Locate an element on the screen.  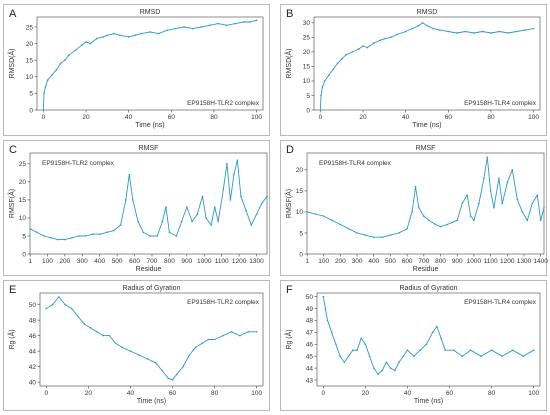
x-axis-label: Time (ns) is located at coordinates (428, 401).